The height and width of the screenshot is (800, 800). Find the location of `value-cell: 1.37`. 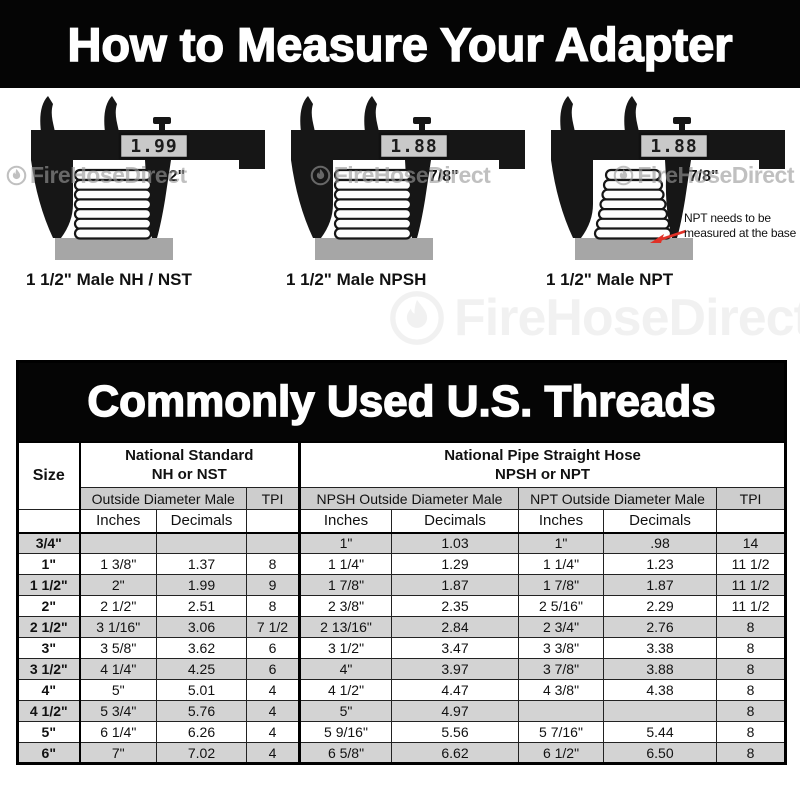

value-cell: 1.37 is located at coordinates (201, 564).